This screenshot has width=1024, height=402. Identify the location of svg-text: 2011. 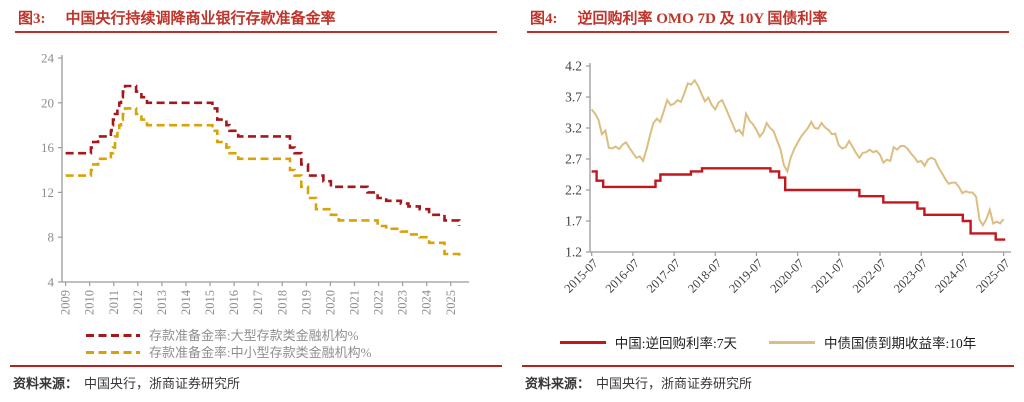
(114, 302).